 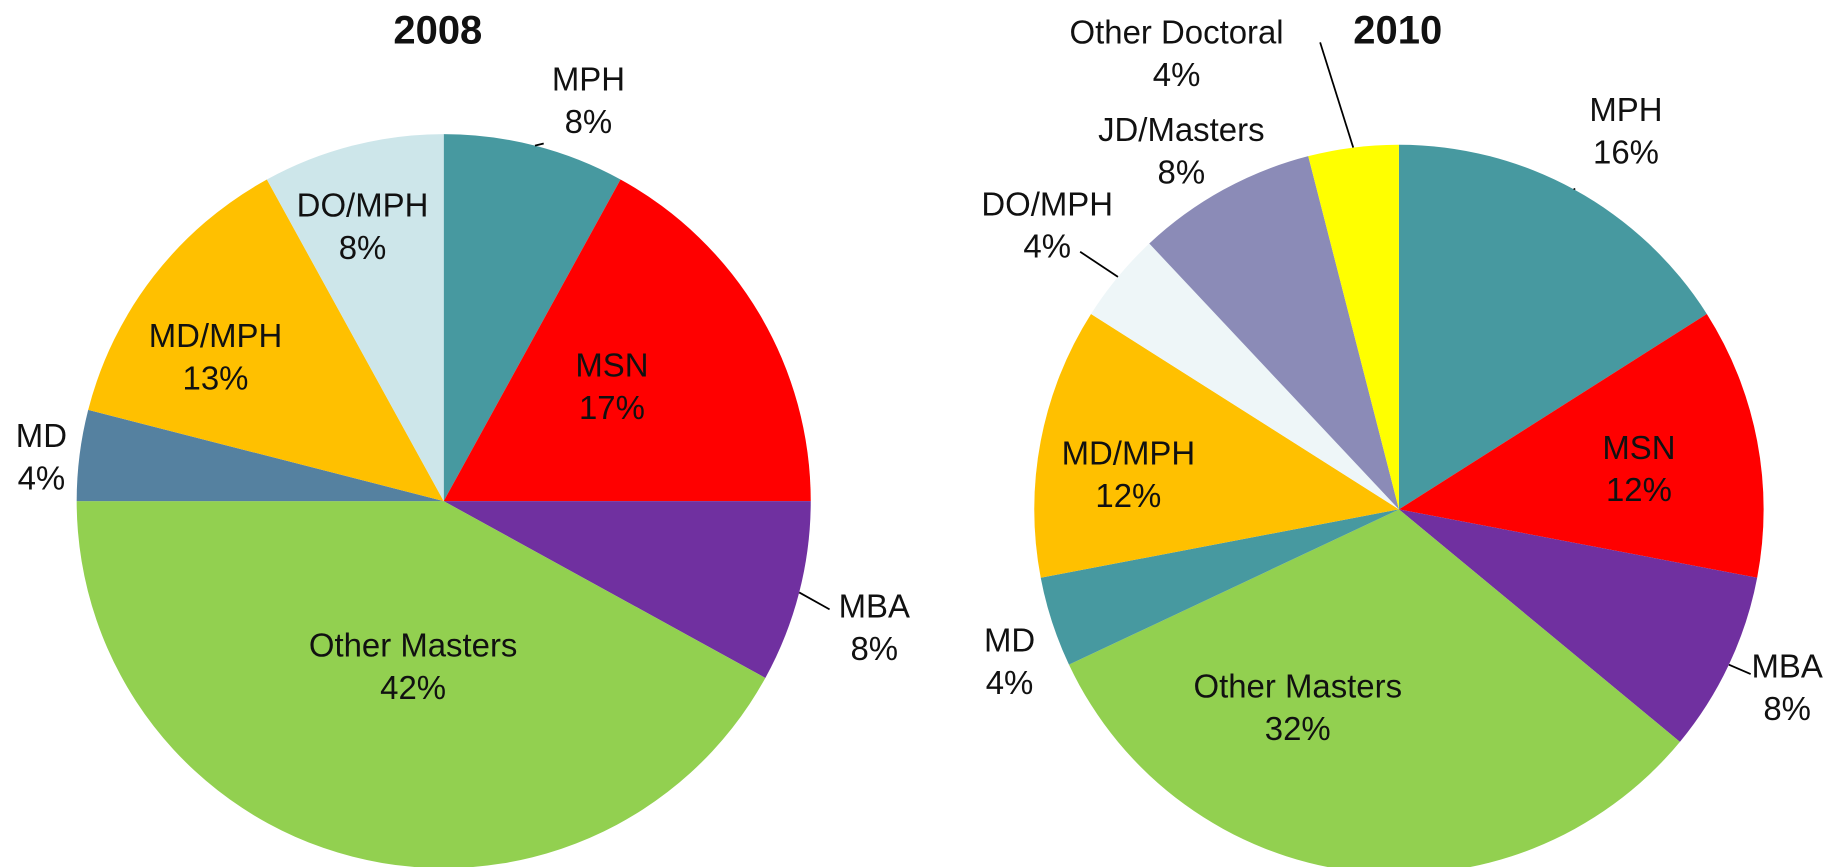 I want to click on slice-label-value: 13%, so click(x=216, y=377).